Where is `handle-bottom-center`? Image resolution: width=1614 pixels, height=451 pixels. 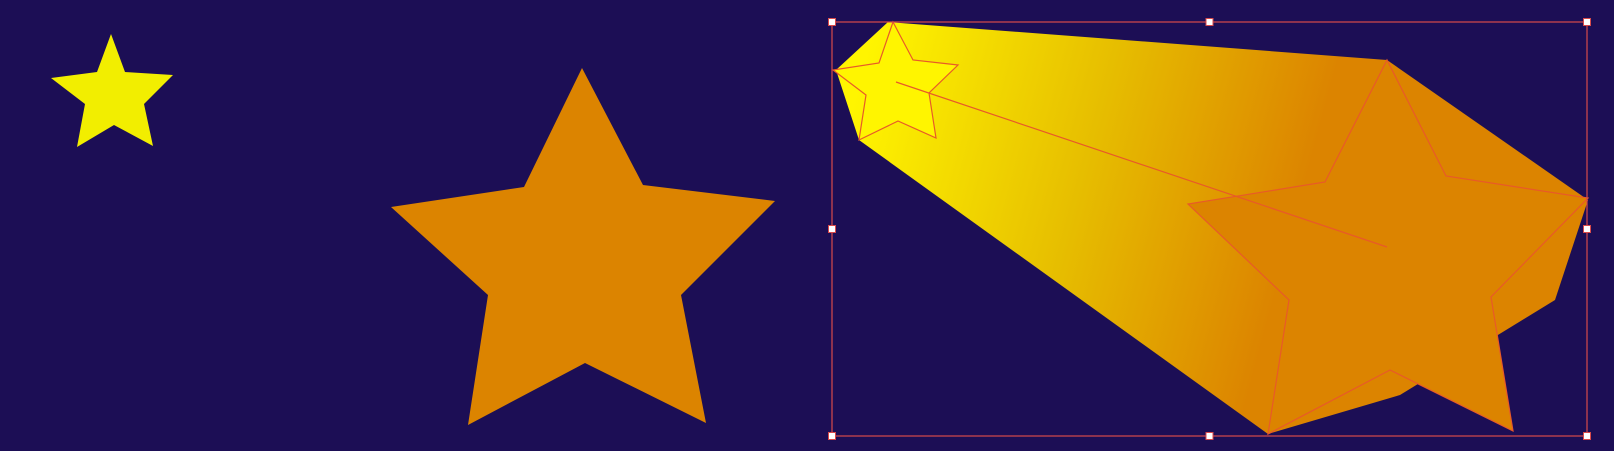 handle-bottom-center is located at coordinates (1209, 436).